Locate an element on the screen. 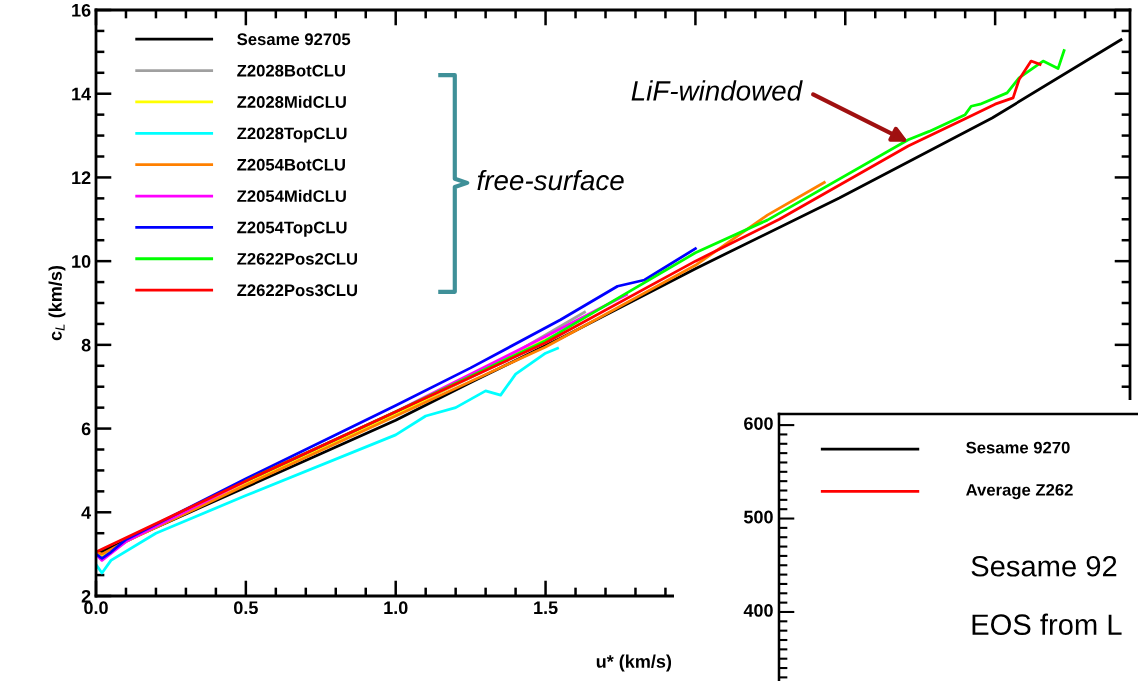  legend-label: Z2028MidCLU is located at coordinates (291, 101).